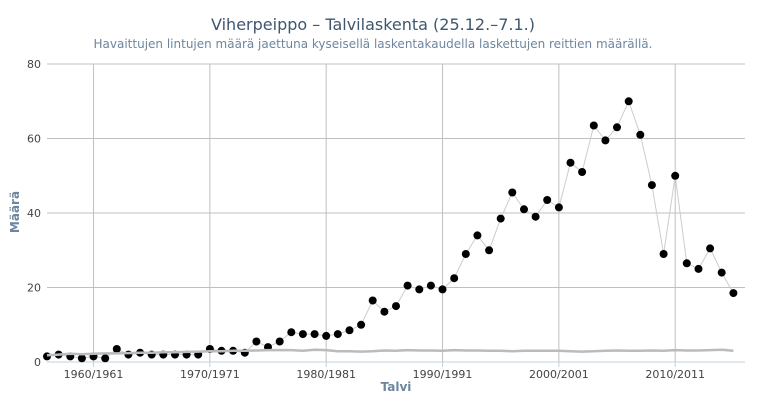  What do you see at coordinates (15, 212) in the screenshot?
I see `y-axis-title: Määrä` at bounding box center [15, 212].